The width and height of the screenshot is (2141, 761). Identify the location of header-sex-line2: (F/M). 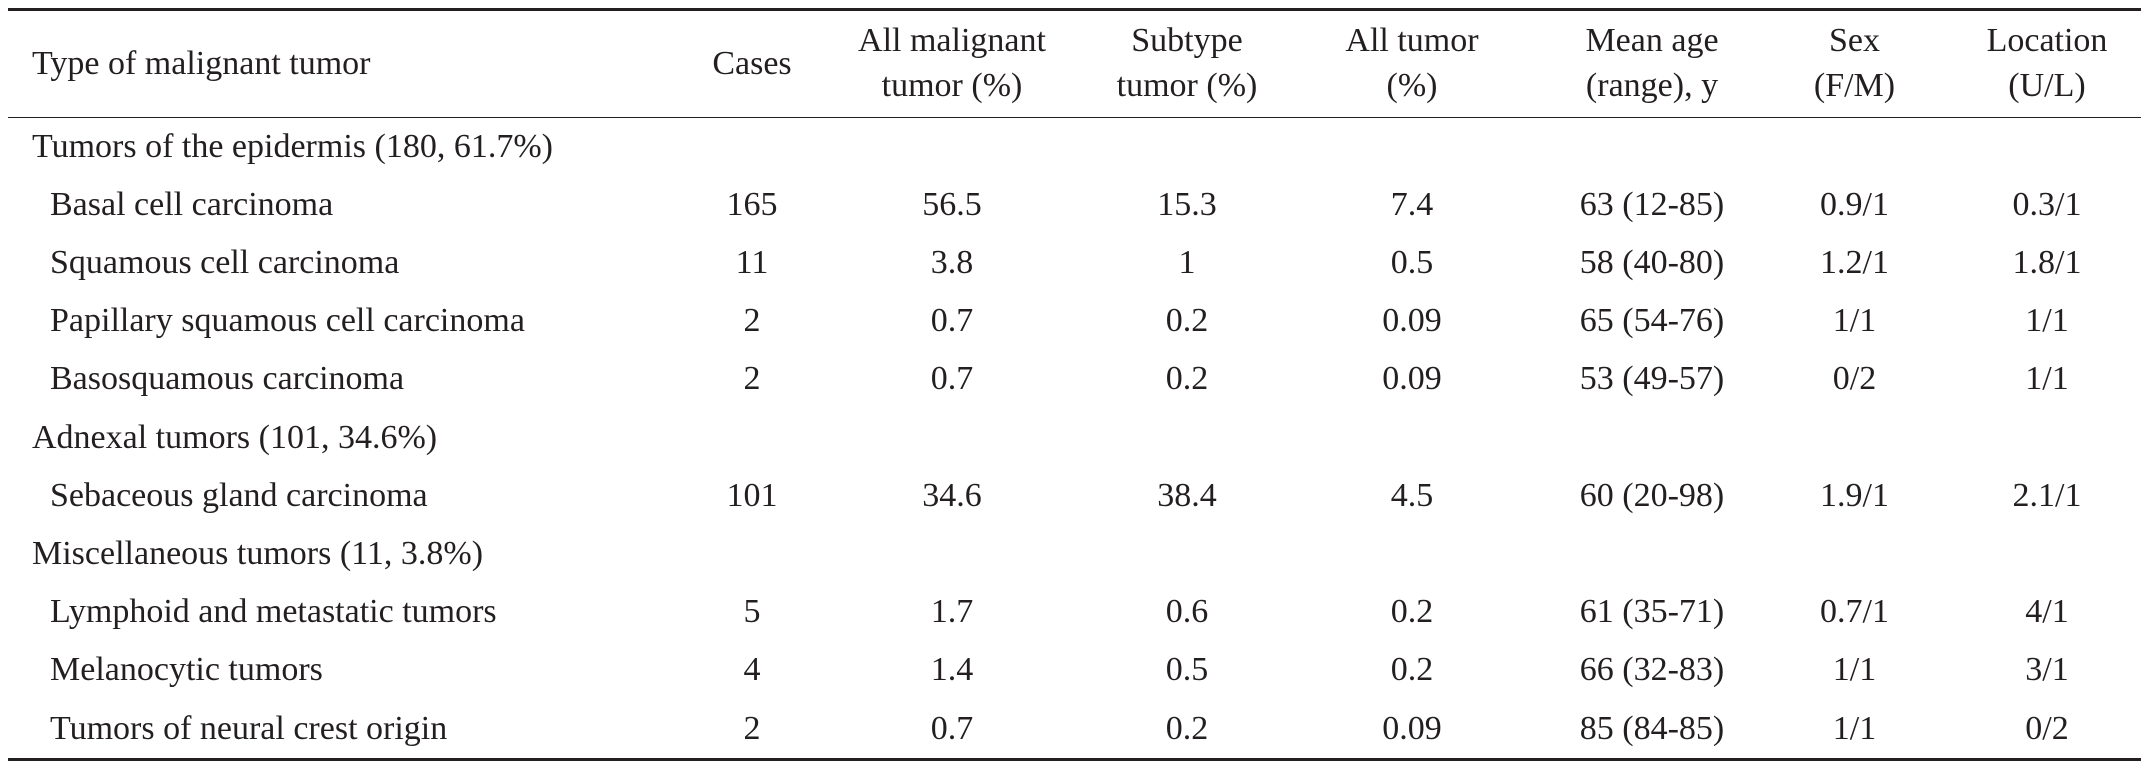
(1854, 85).